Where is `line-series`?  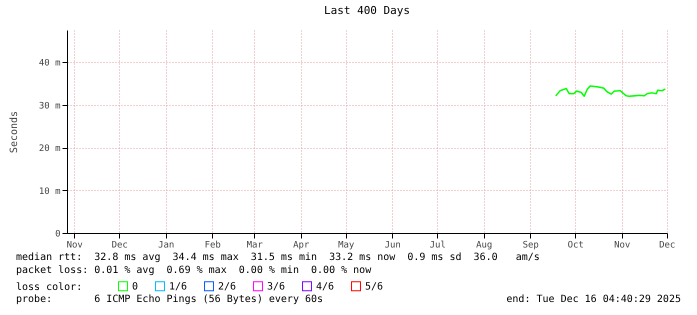 line-series is located at coordinates (610, 91).